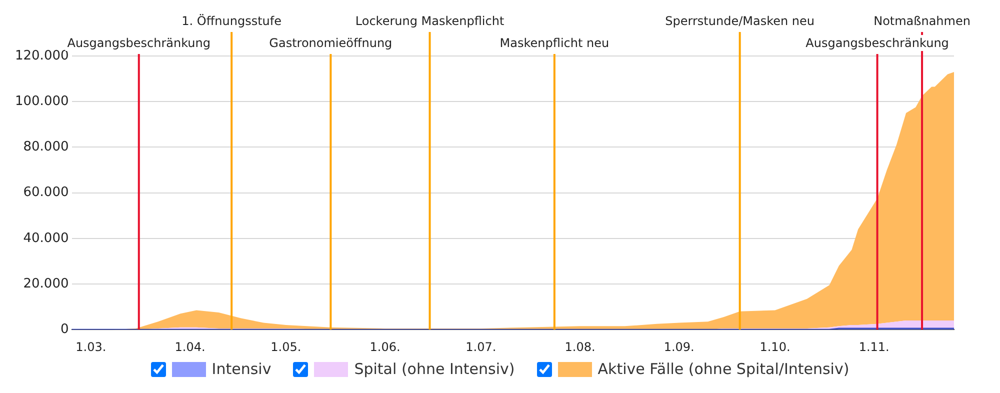 Image resolution: width=1000 pixels, height=393 pixels. Describe the element at coordinates (190, 347) in the screenshot. I see `x-tick-label: 1.04.` at that location.